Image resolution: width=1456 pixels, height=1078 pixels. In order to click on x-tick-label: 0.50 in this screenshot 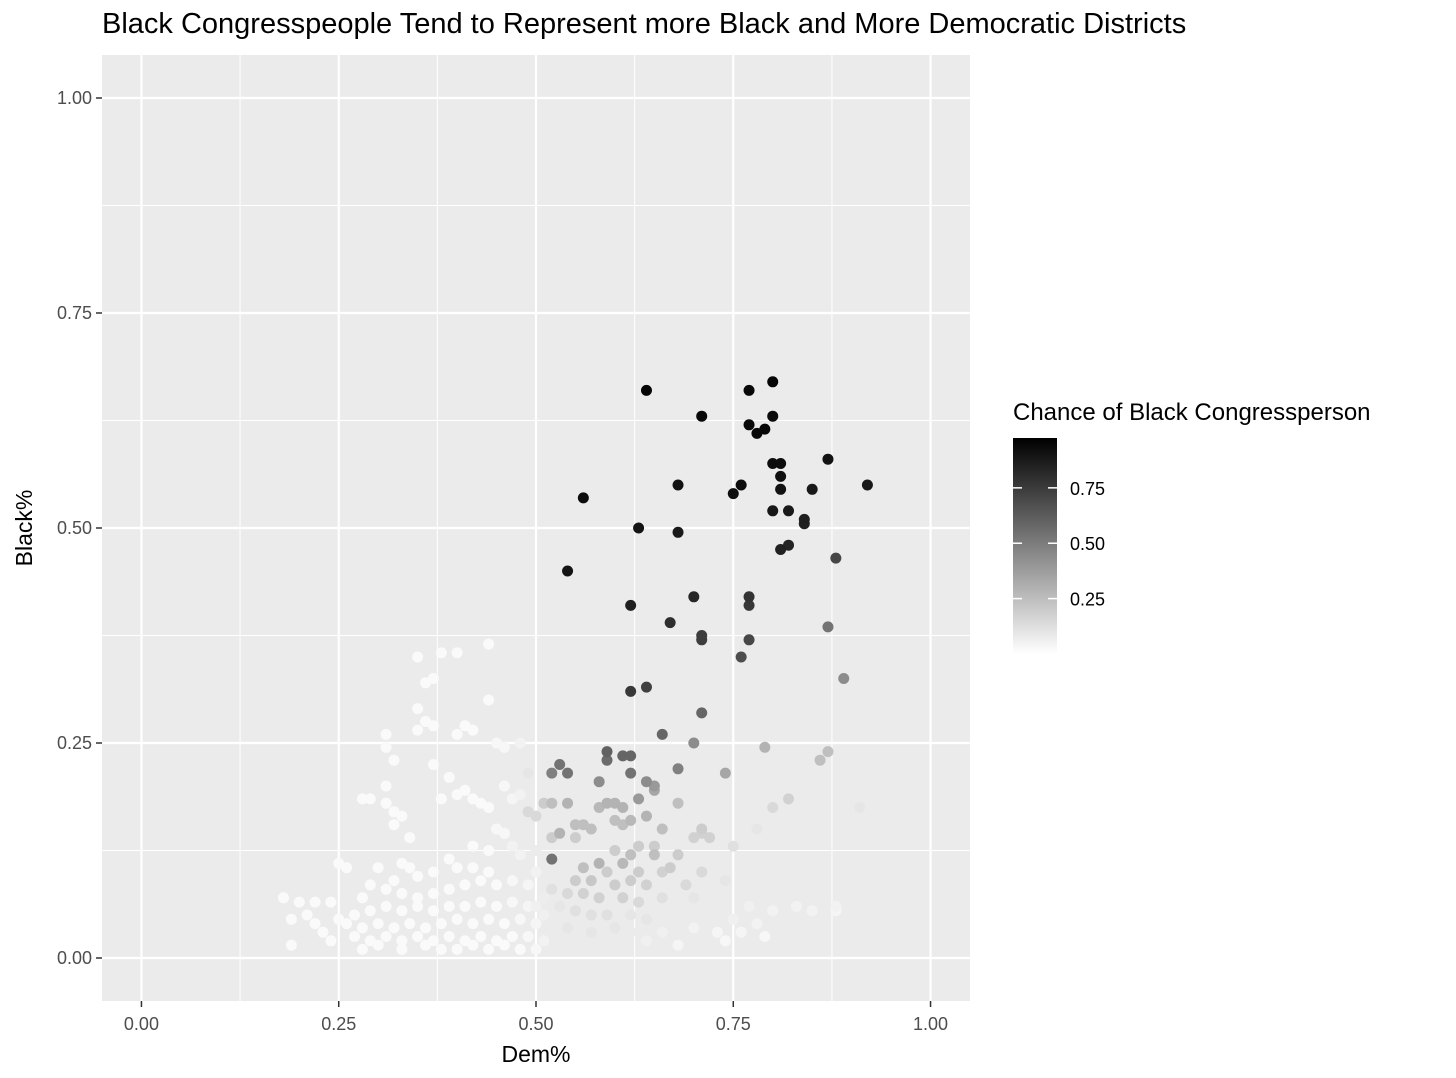, I will do `click(535, 1024)`.